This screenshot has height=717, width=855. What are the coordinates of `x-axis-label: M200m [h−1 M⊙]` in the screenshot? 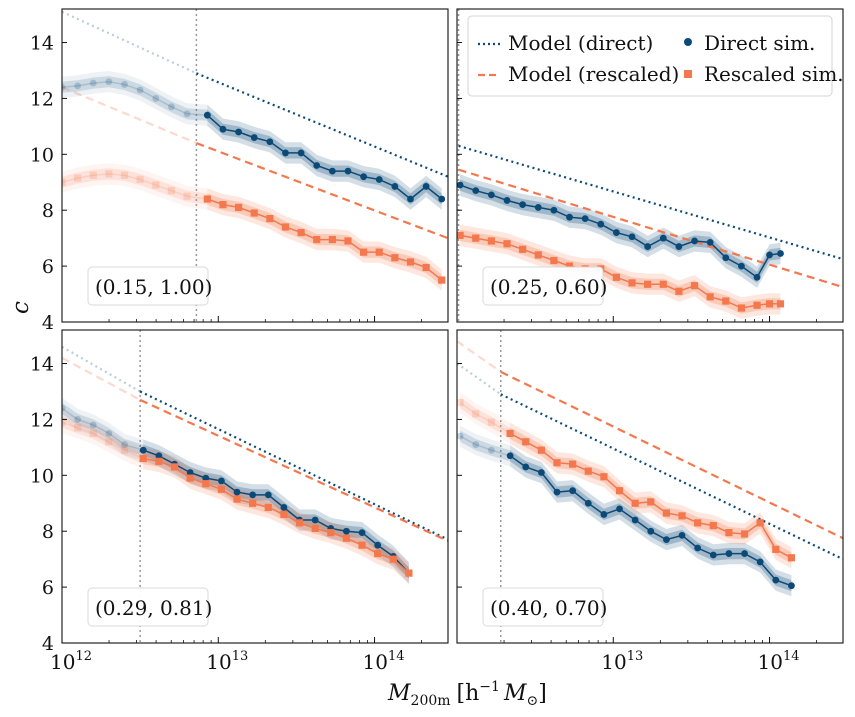 It's located at (467, 694).